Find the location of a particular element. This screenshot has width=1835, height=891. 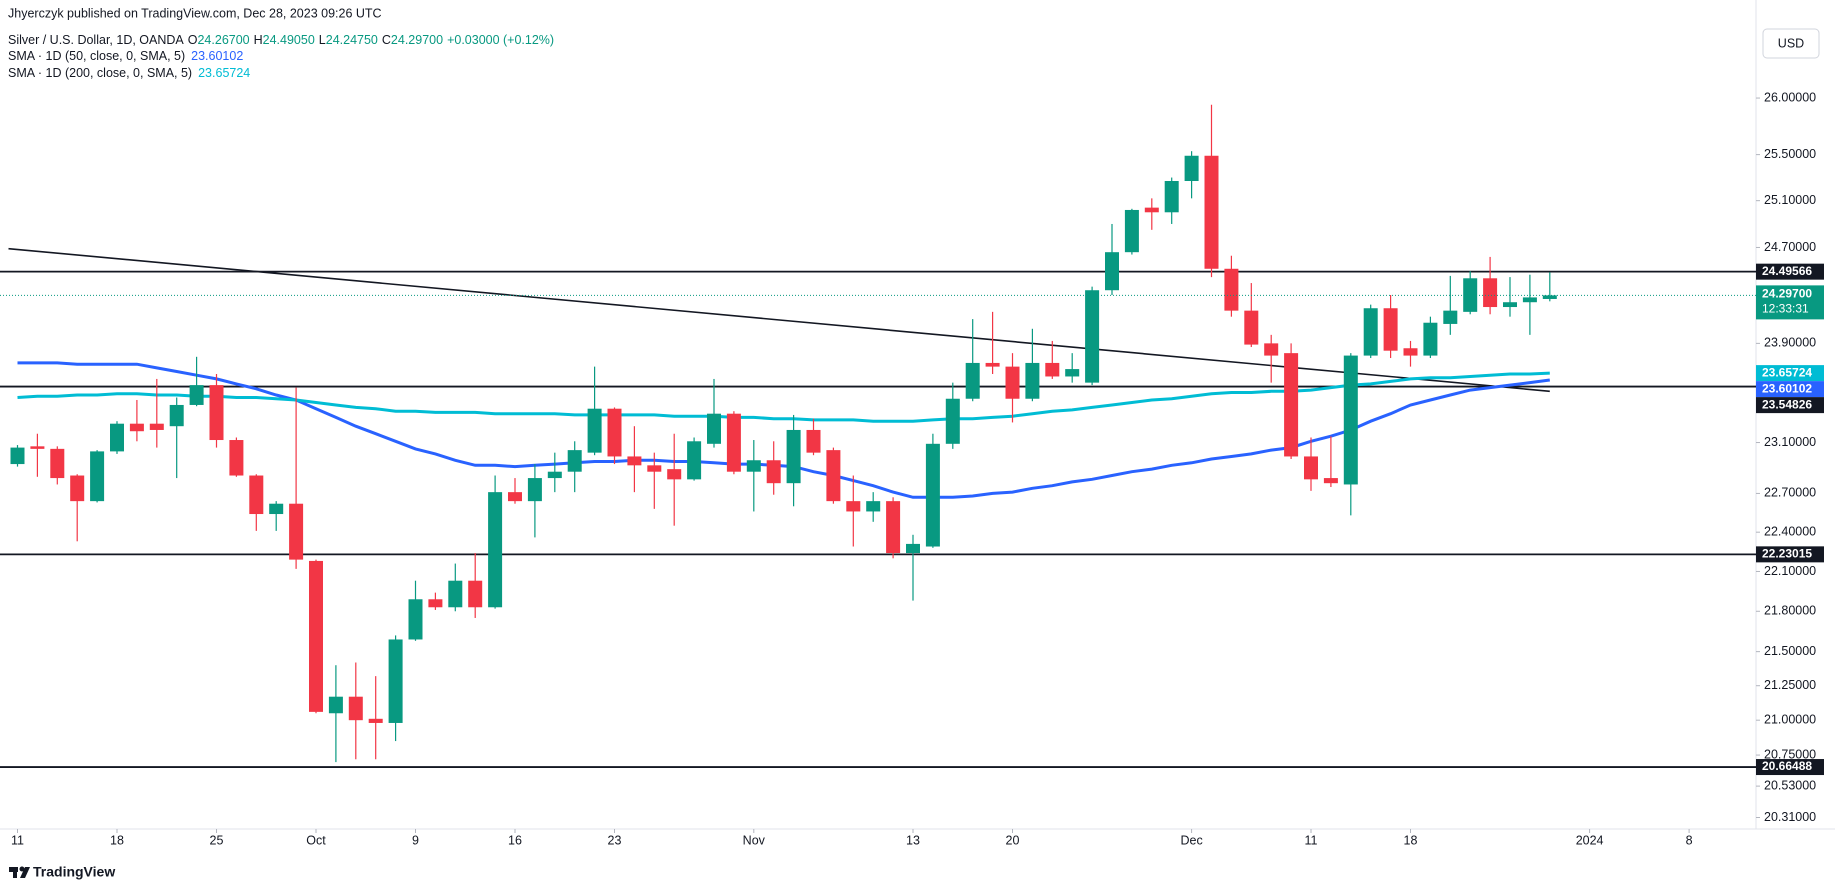

y-tick-label: 22.40000 is located at coordinates (1790, 531).